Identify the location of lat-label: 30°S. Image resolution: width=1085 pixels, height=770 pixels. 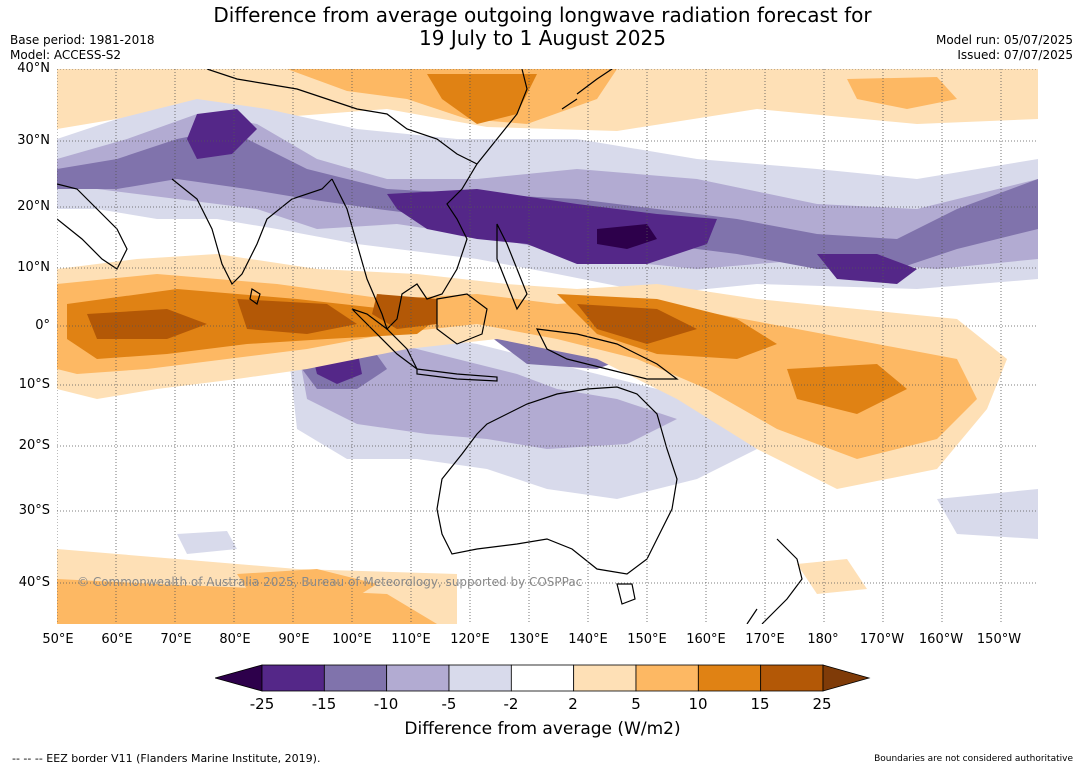
(34, 510).